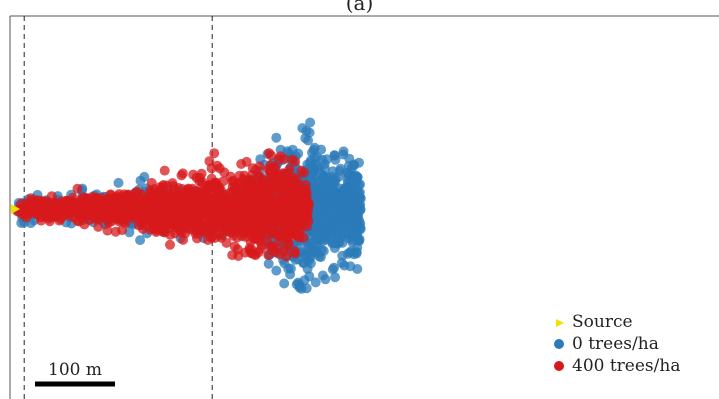 This screenshot has width=719, height=399. I want to click on source-marker-group, so click(15, 209).